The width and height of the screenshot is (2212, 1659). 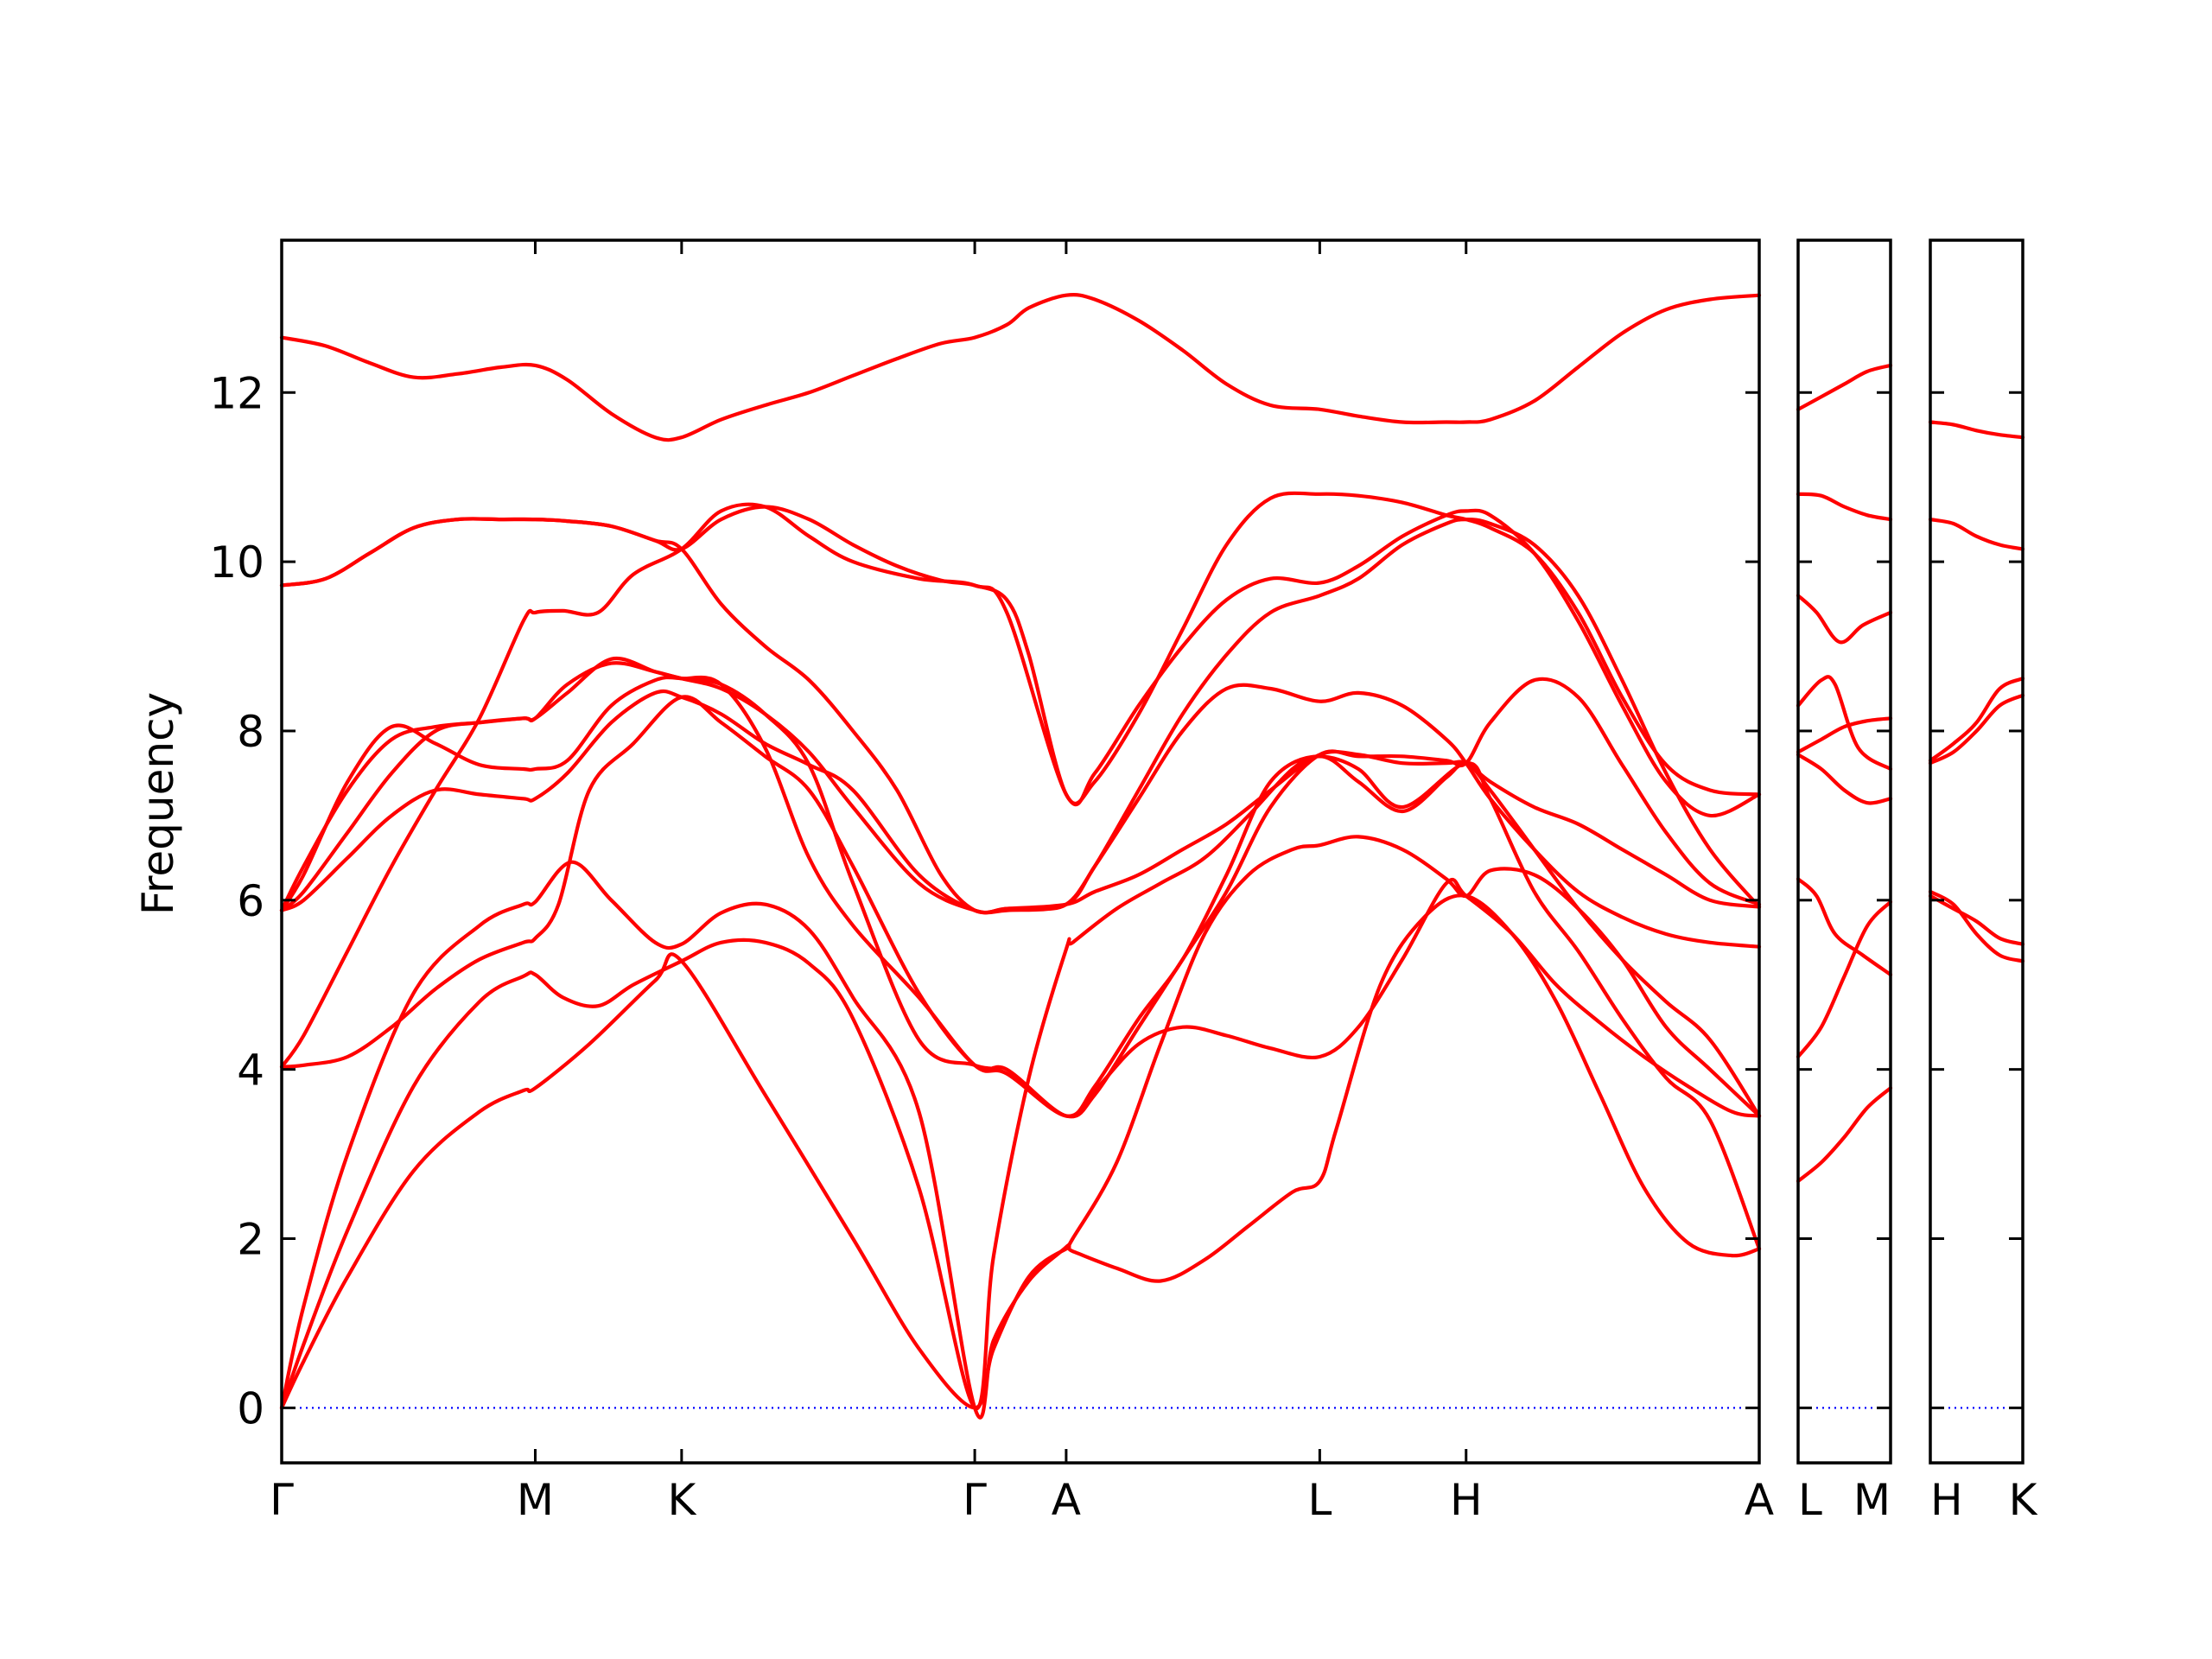 What do you see at coordinates (250, 1240) in the screenshot?
I see `y-tick-label: 2` at bounding box center [250, 1240].